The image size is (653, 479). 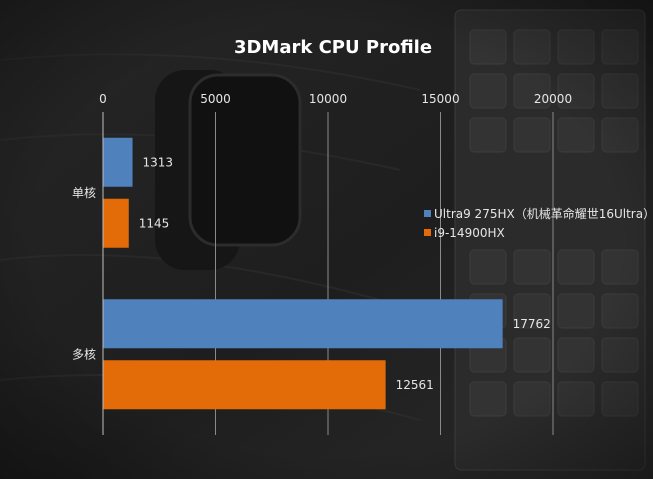 I want to click on x-tick-label: 10000, so click(x=328, y=99).